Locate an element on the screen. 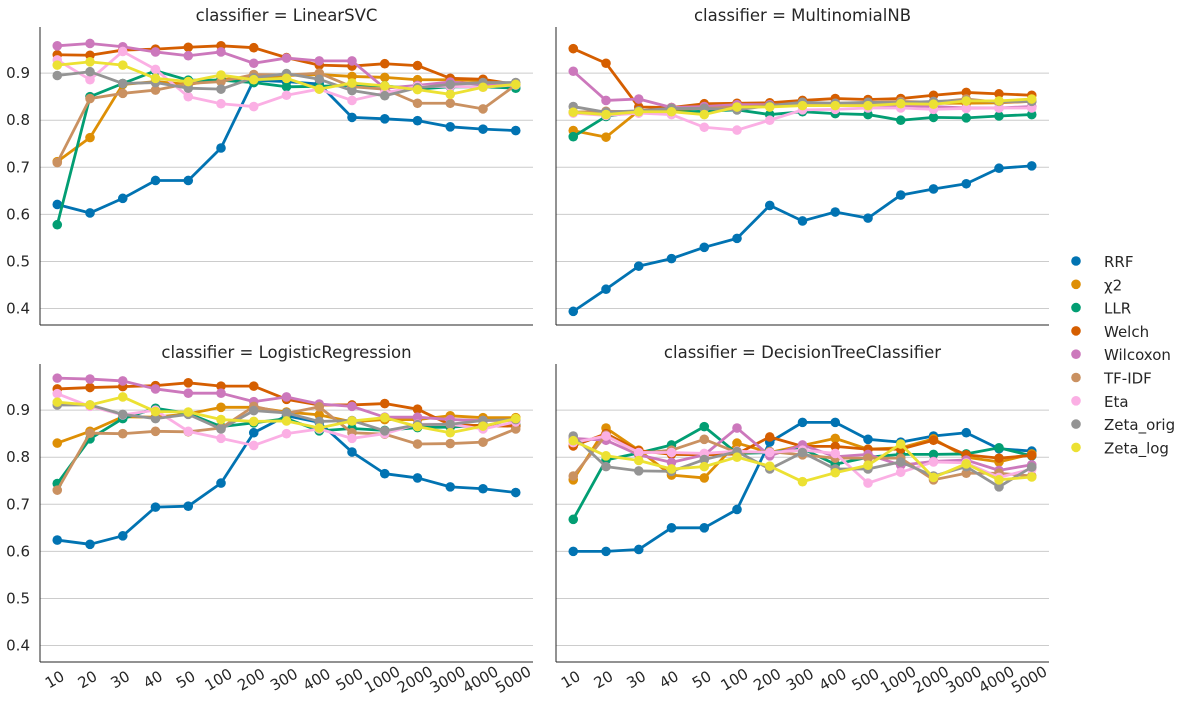 The image size is (1190, 711). y-tick-label: 0.9 is located at coordinates (18, 410).